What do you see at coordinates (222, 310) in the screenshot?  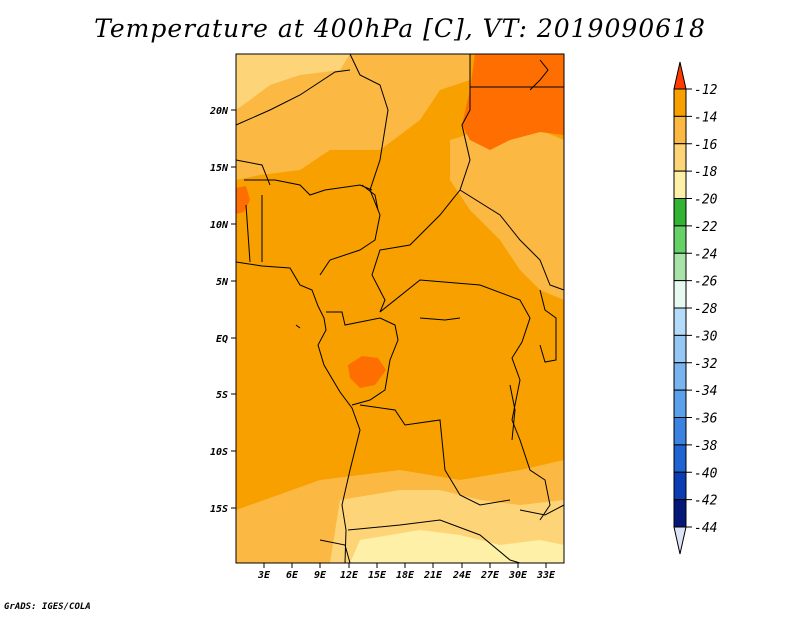 I see `lat-axis: 20N 15N 10N 5N EQ 5S 10S 15S` at bounding box center [222, 310].